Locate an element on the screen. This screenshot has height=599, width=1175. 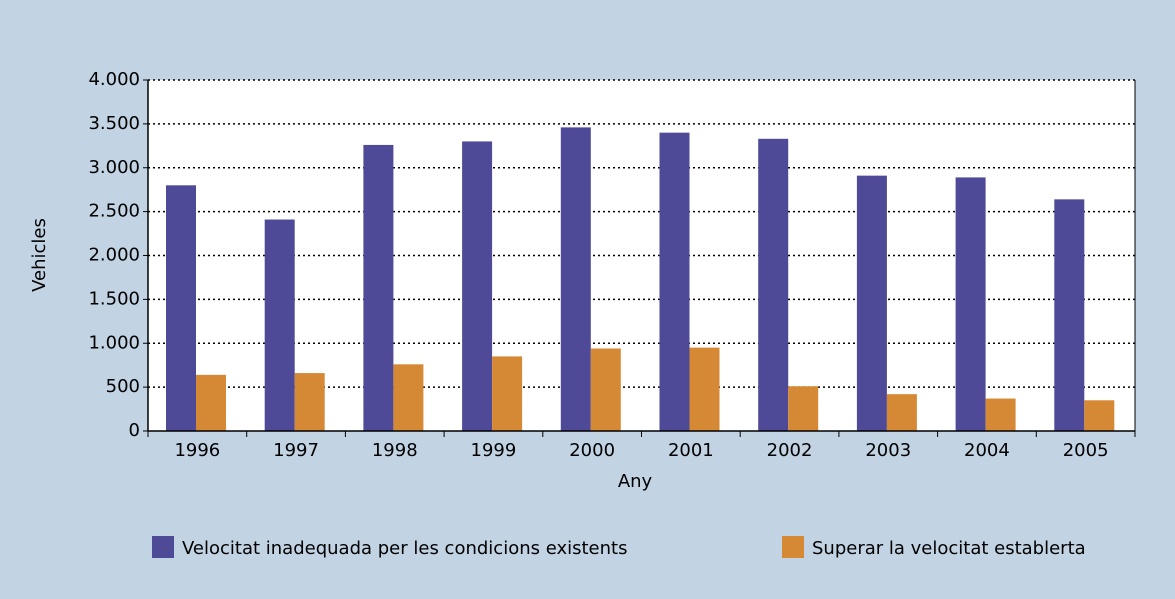
y-tick-label: 0 is located at coordinates (134, 430).